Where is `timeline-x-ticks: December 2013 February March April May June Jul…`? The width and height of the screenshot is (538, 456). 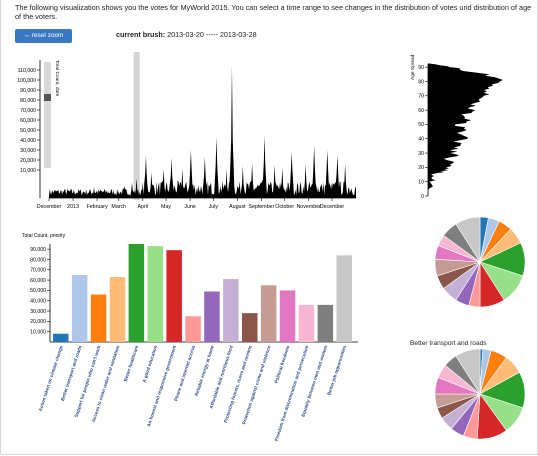 timeline-x-ticks: December 2013 February March April May June Jul… is located at coordinates (191, 204).